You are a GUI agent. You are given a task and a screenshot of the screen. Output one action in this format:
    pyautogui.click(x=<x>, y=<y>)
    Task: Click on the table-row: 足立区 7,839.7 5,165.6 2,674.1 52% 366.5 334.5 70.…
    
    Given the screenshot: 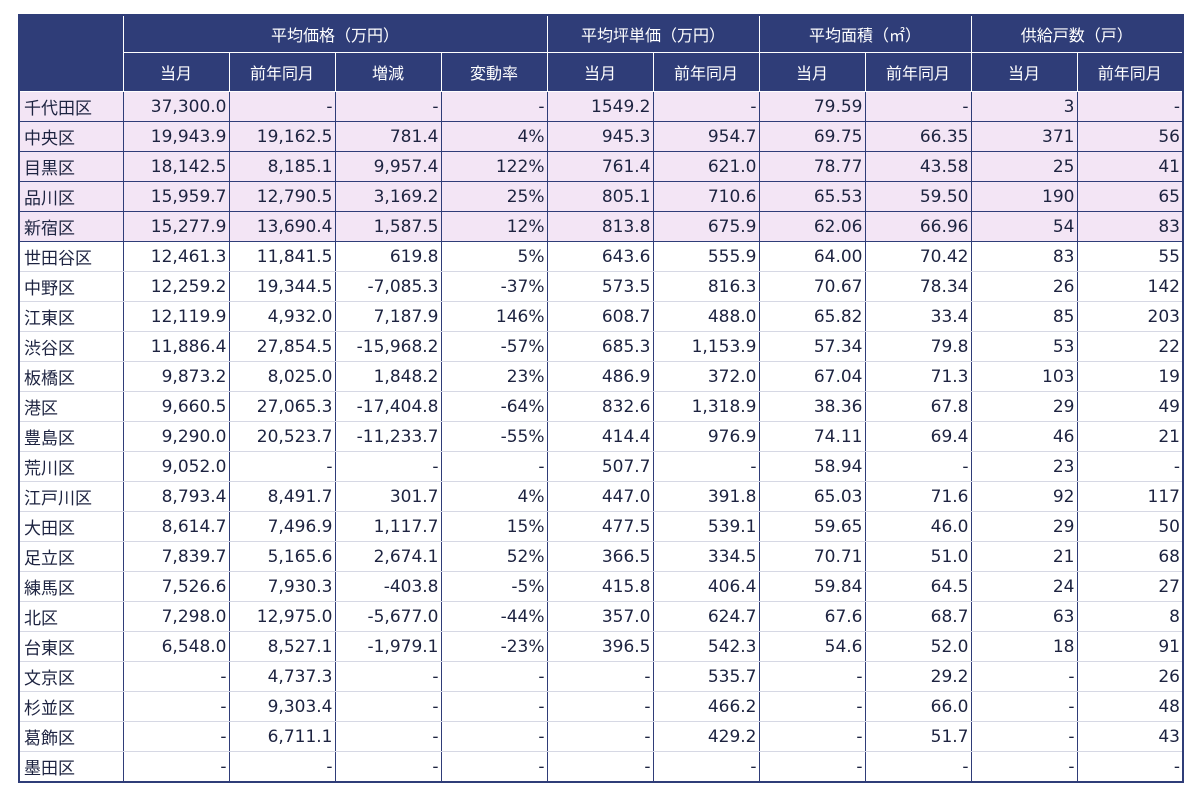 What is the action you would take?
    pyautogui.click(x=600, y=556)
    